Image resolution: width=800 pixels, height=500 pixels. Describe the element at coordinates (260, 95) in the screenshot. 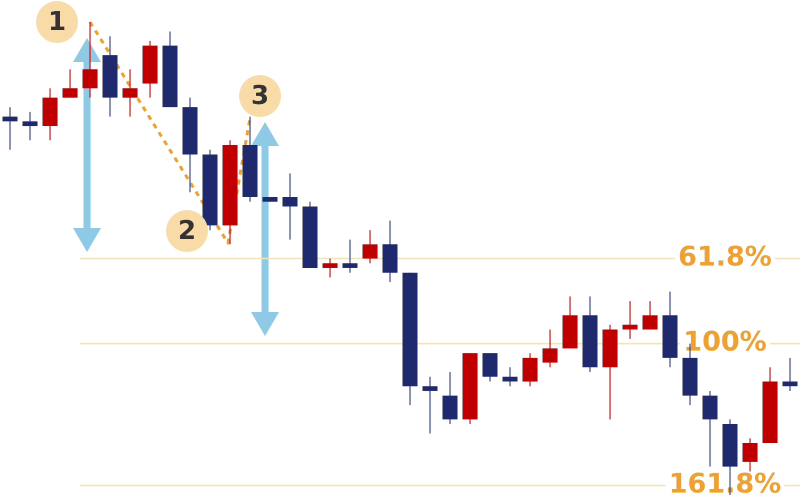

I see `annotation: 3` at that location.